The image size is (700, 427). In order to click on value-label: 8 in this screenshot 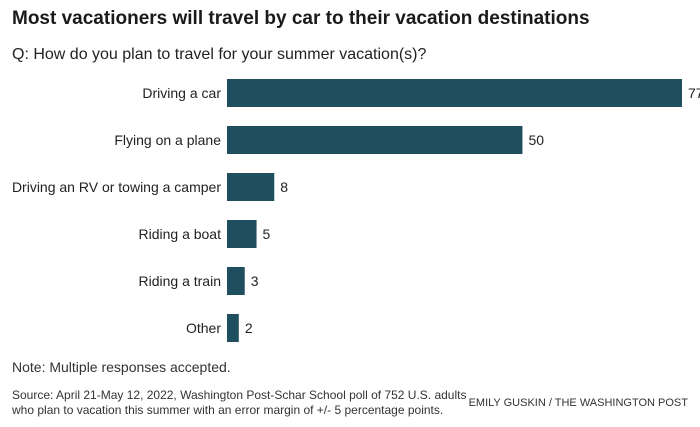, I will do `click(284, 187)`.